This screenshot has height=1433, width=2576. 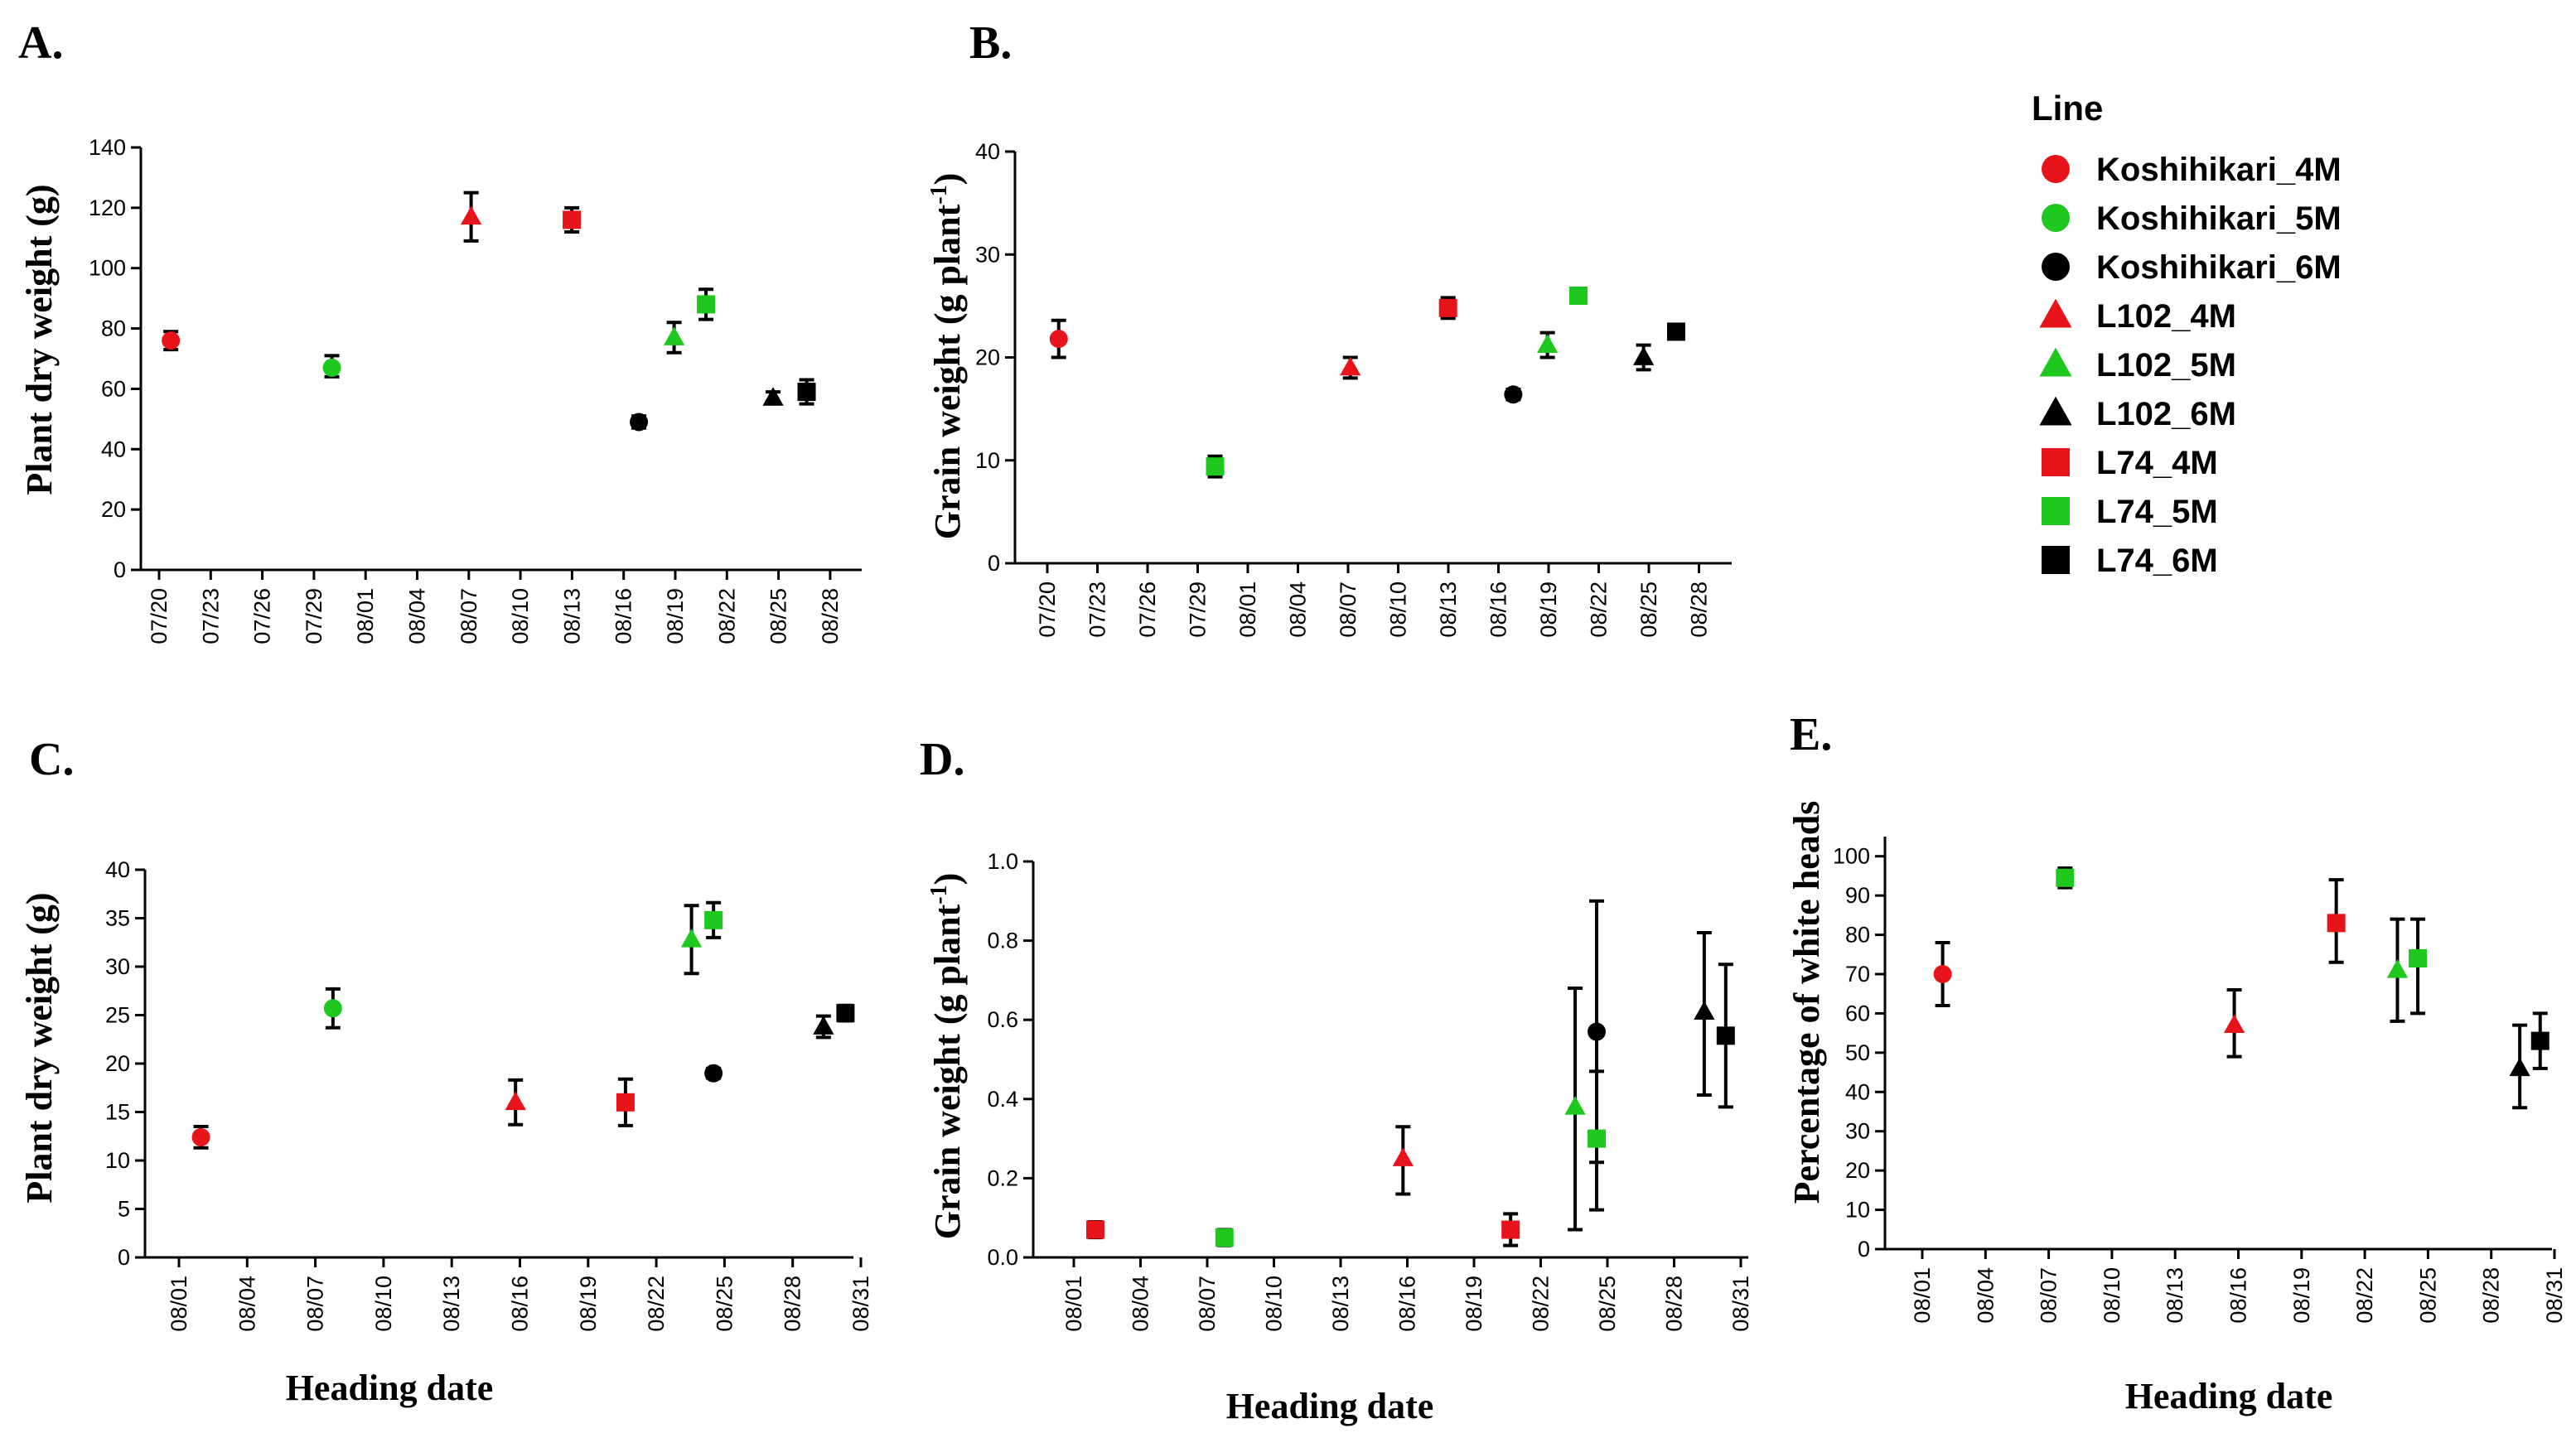 What do you see at coordinates (315, 1304) in the screenshot?
I see `x-tick-label-C: 08/07` at bounding box center [315, 1304].